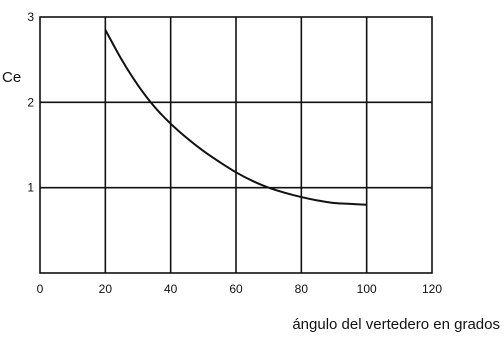  What do you see at coordinates (302, 289) in the screenshot?
I see `x-tick-label: 80` at bounding box center [302, 289].